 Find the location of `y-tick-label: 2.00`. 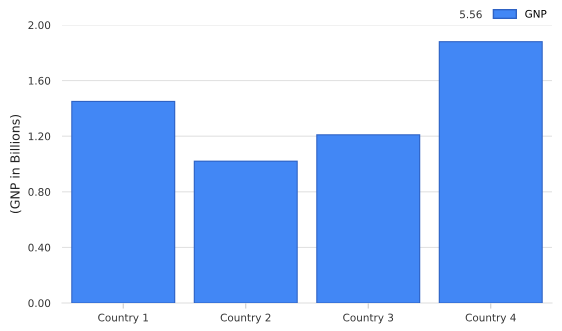

y-tick-label: 2.00 is located at coordinates (39, 25).